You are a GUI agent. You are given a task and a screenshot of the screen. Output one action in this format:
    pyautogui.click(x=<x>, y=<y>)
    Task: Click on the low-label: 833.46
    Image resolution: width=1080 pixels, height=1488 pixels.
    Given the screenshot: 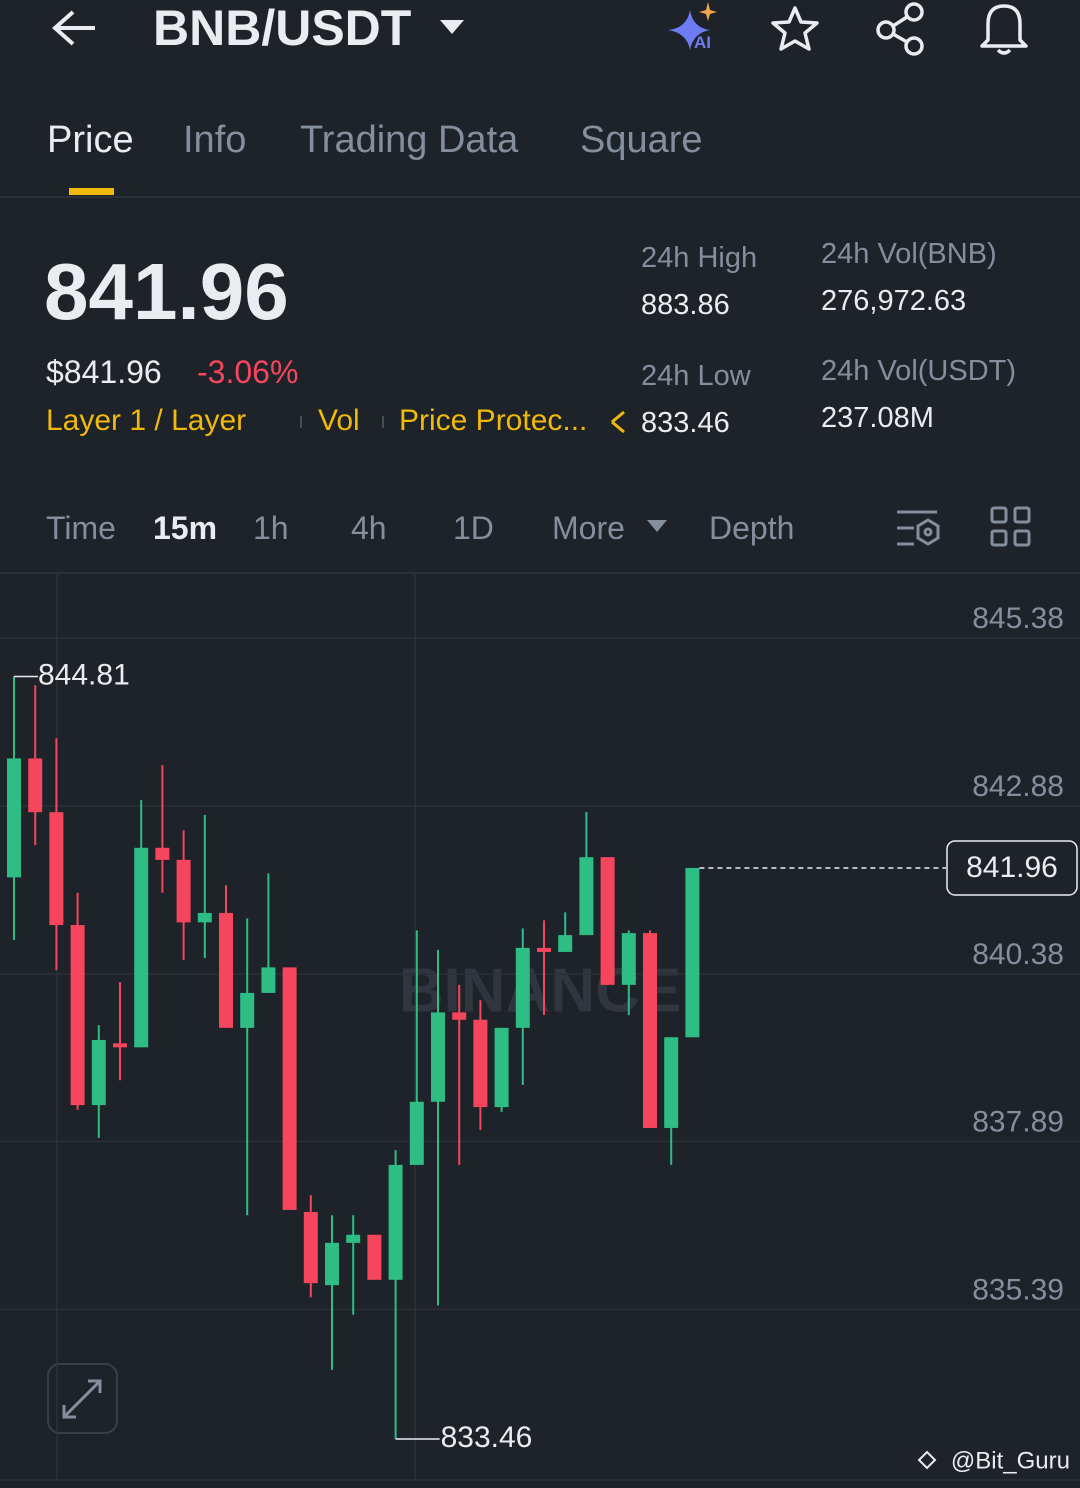 What is the action you would take?
    pyautogui.click(x=487, y=1437)
    